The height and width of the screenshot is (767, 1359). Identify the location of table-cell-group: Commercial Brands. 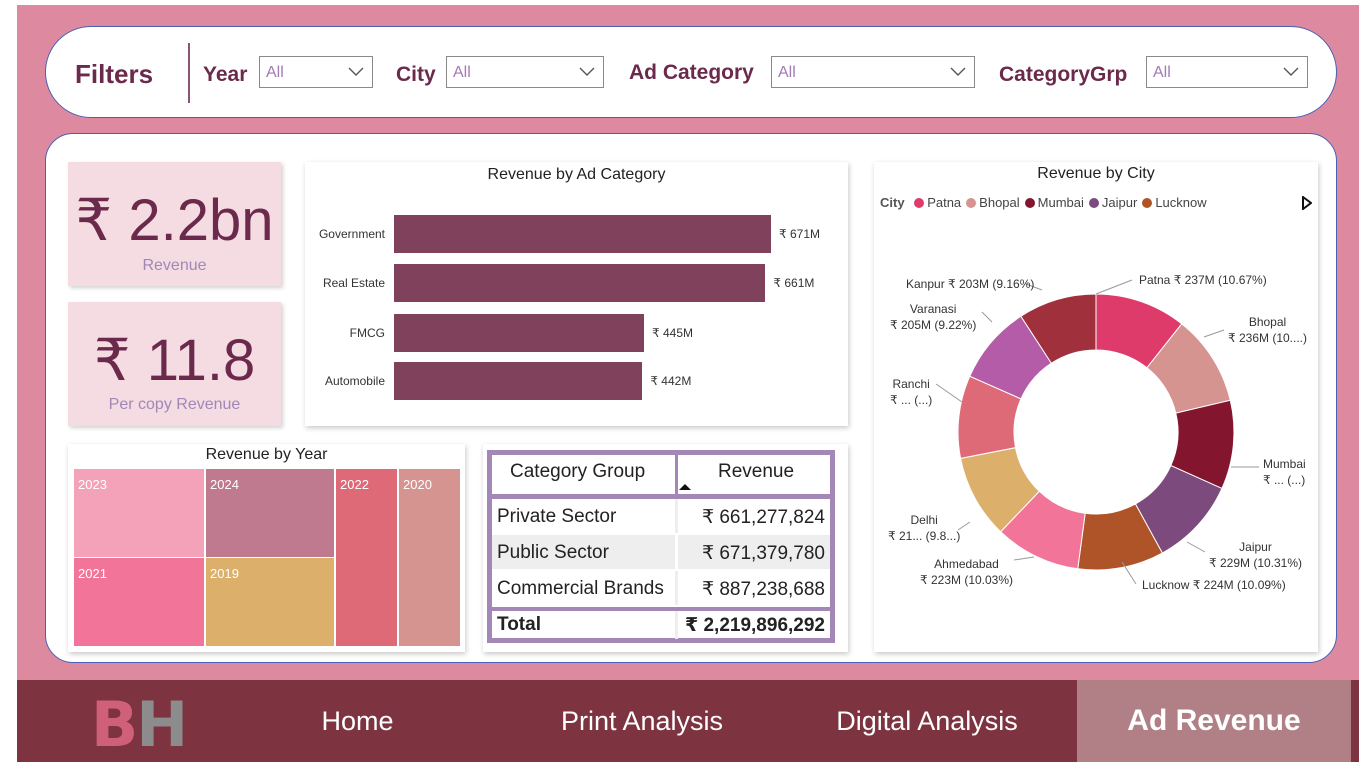
(580, 588).